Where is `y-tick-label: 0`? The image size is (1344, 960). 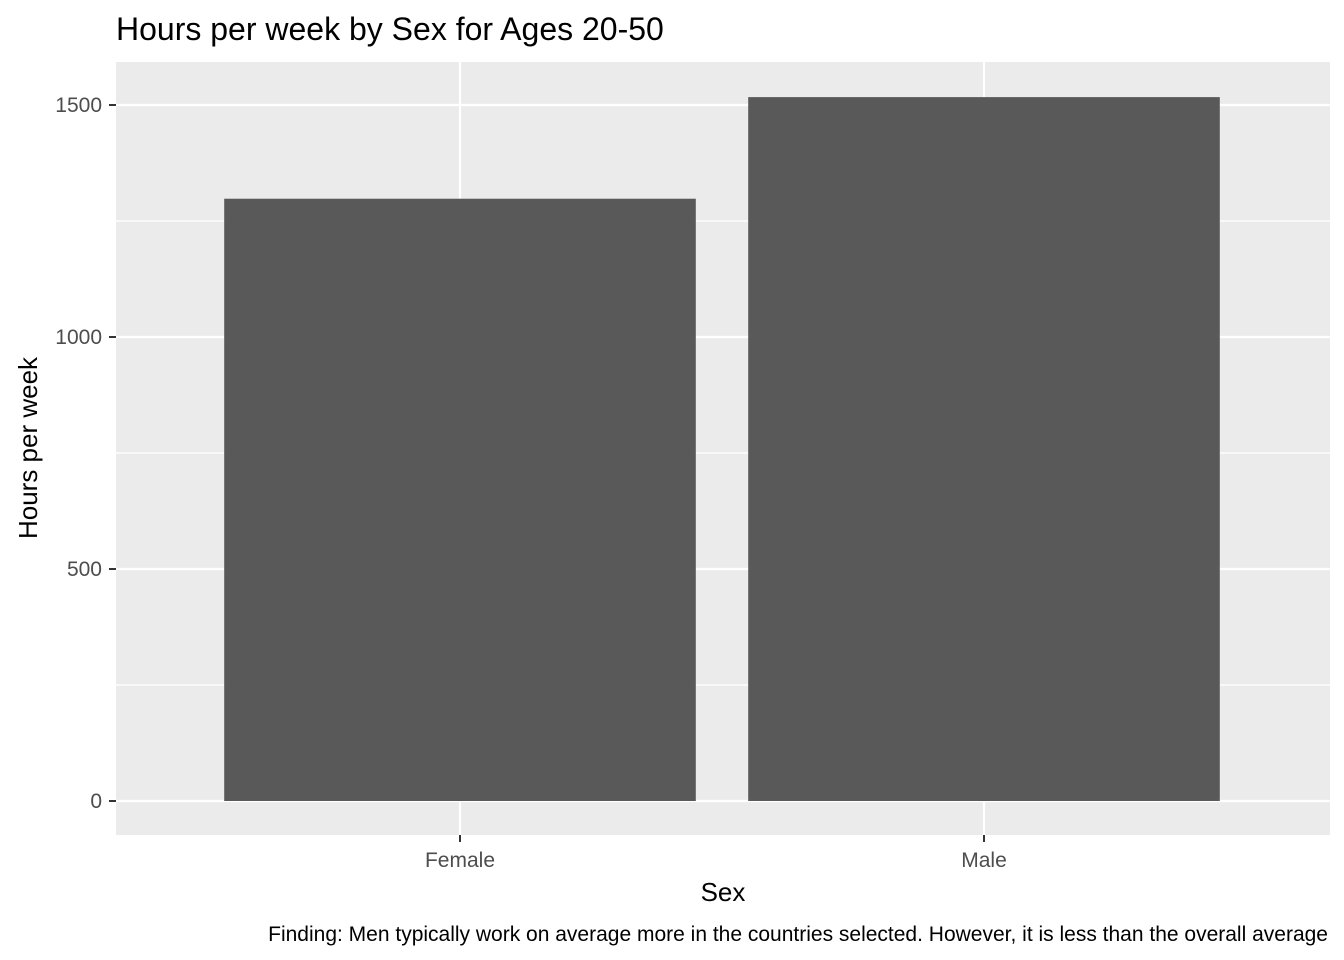 y-tick-label: 0 is located at coordinates (96, 801).